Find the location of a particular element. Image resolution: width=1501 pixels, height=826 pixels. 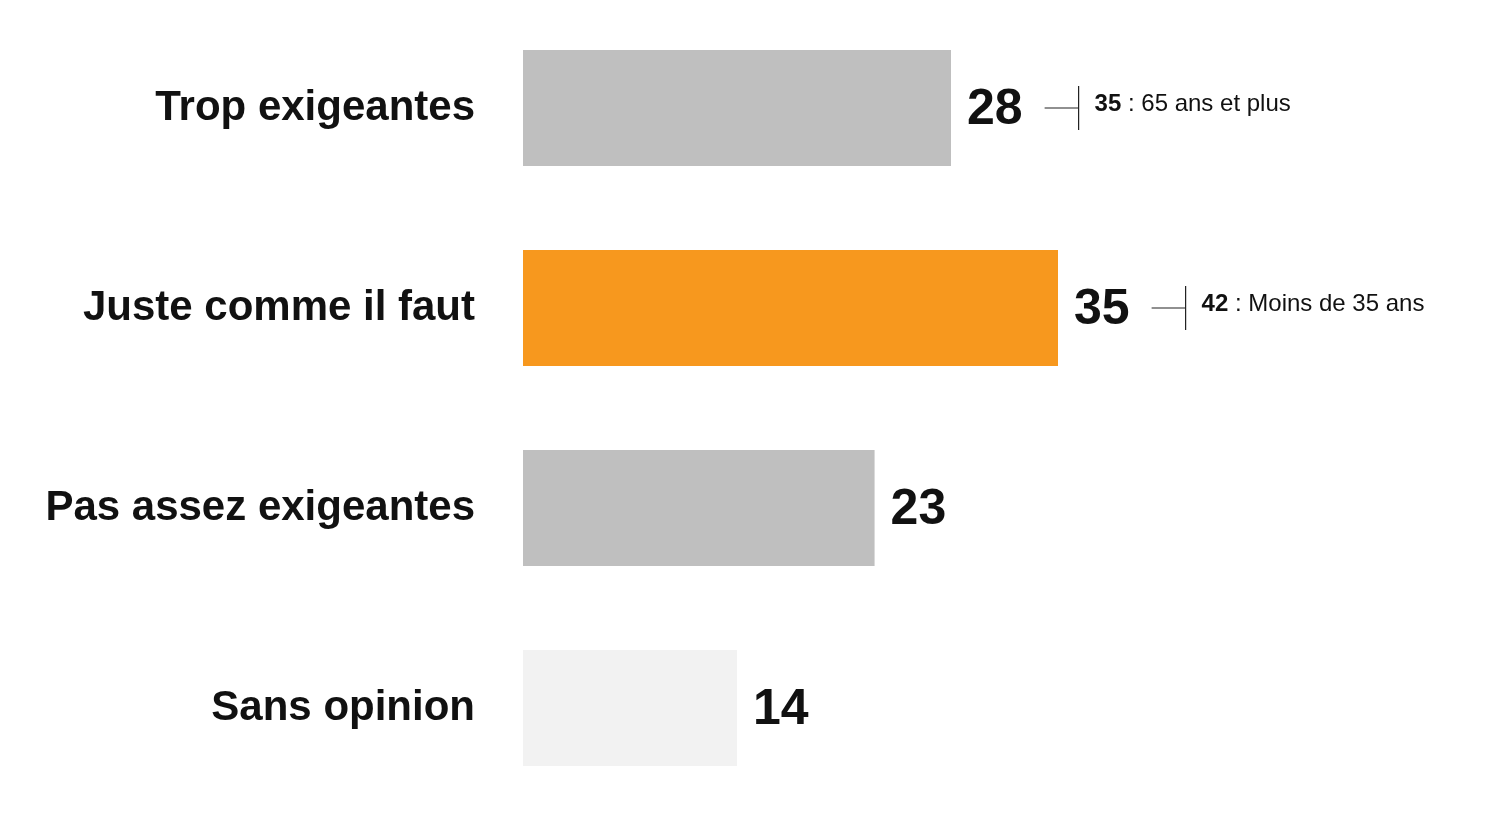

text: 35 : 65 ans et plus is located at coordinates (1192, 102).